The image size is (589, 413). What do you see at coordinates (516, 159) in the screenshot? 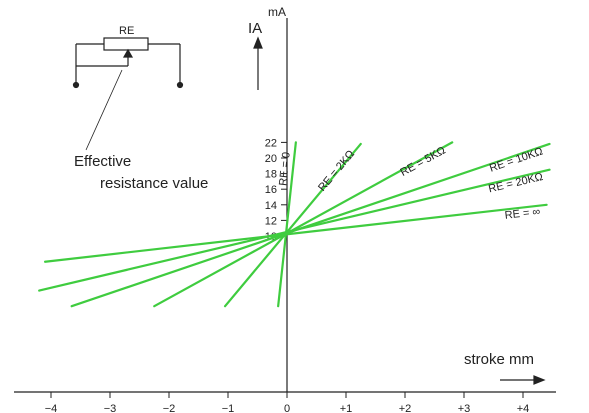
I see `series-label: RE = 10KΩ` at bounding box center [516, 159].